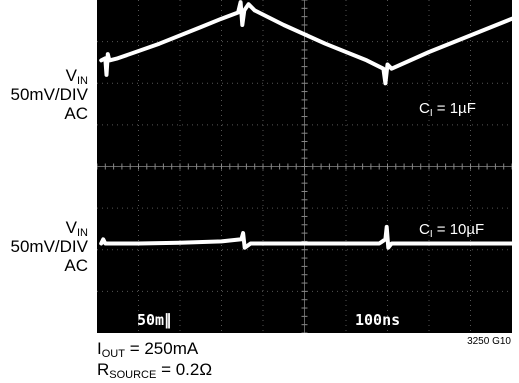  What do you see at coordinates (489, 341) in the screenshot?
I see `figure-id: 3250 G10` at bounding box center [489, 341].